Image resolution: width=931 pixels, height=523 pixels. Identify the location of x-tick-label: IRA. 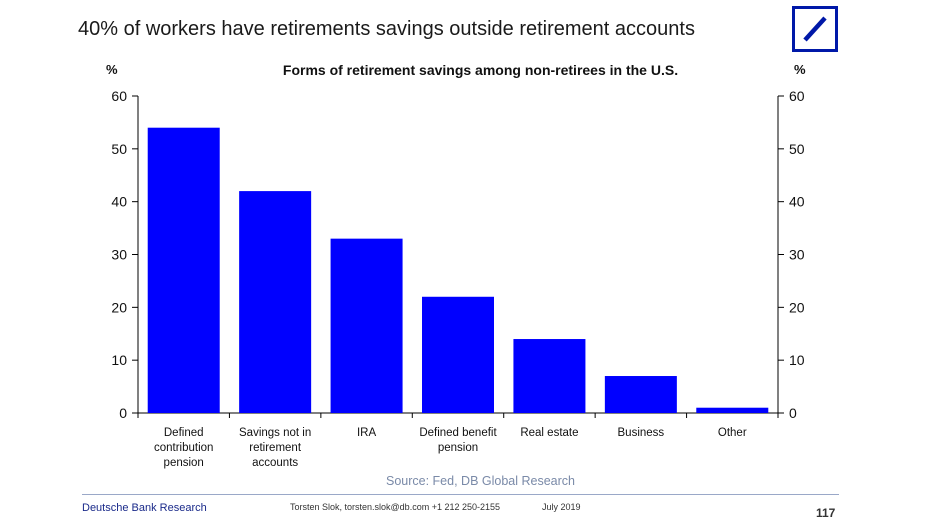
(367, 433).